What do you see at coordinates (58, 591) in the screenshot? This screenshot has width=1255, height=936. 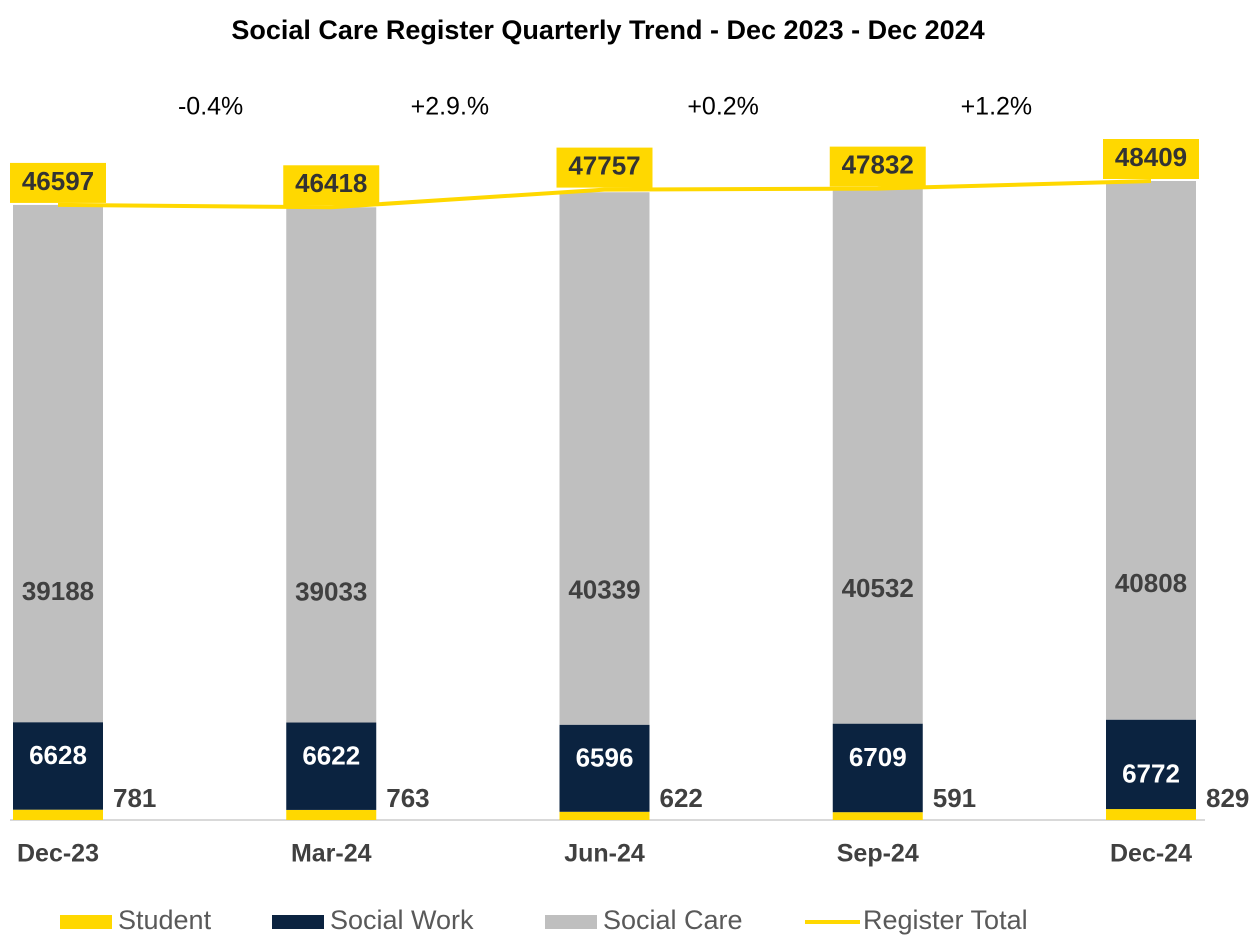 I see `data-label: 39188` at bounding box center [58, 591].